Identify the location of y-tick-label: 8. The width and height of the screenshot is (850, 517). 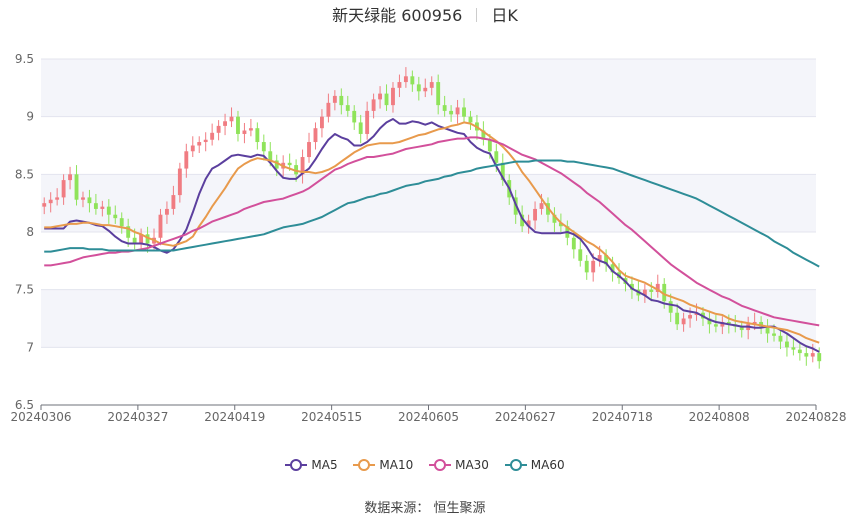
(30, 232).